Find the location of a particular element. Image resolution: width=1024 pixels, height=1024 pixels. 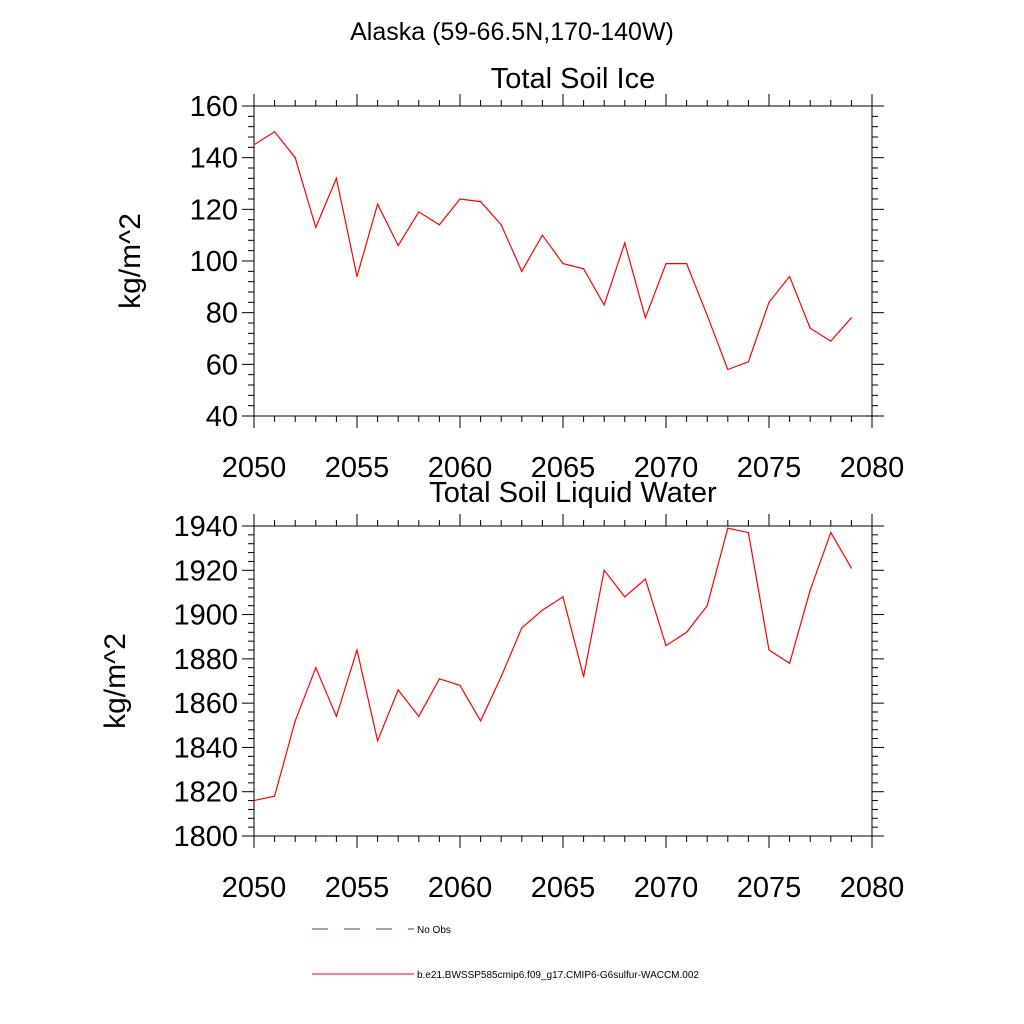

x-tick-label: 2080 is located at coordinates (872, 888).